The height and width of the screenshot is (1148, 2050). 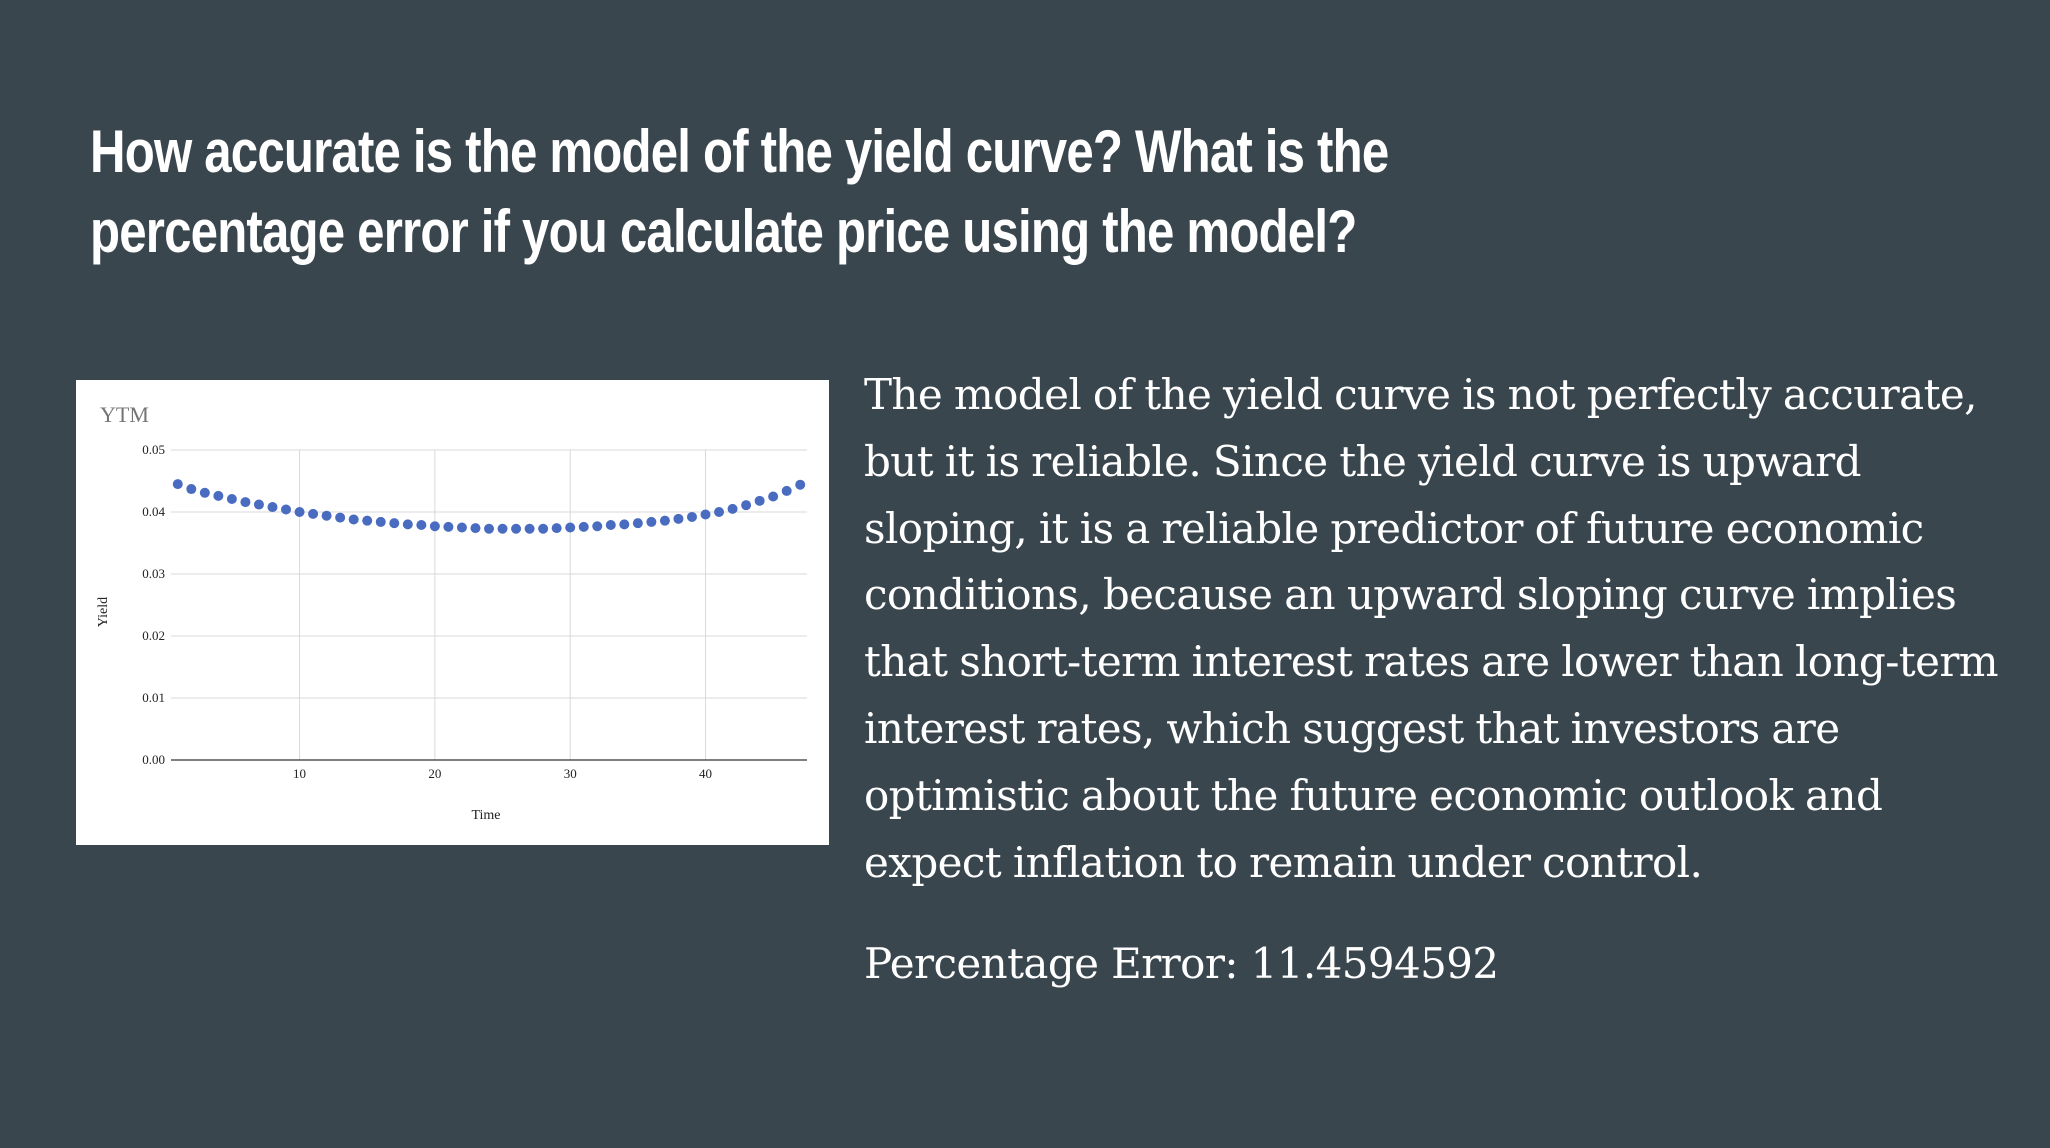 What do you see at coordinates (153, 635) in the screenshot?
I see `y-tick-label: 0.02` at bounding box center [153, 635].